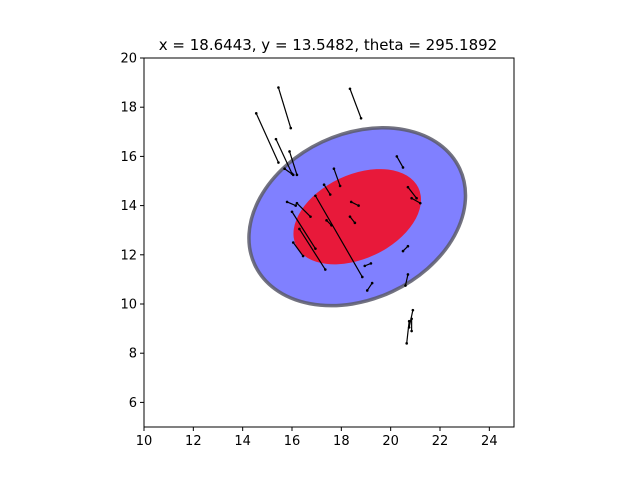 This screenshot has height=480, width=640. I want to click on x-tick-label: 24, so click(489, 441).